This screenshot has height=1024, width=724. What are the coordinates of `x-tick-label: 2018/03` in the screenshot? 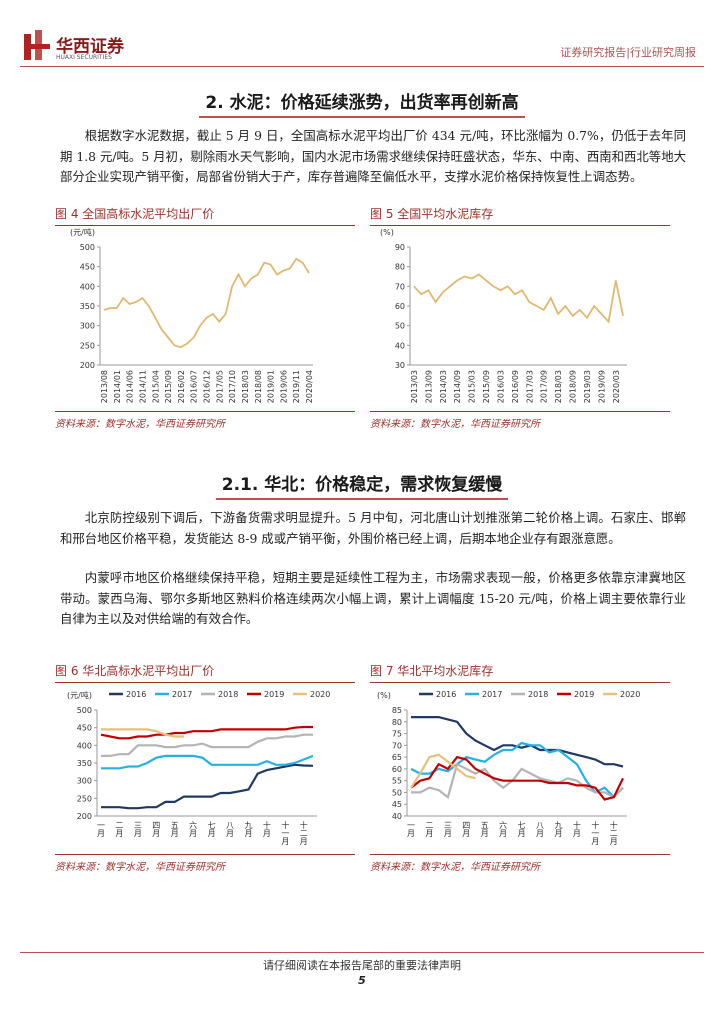 It's located at (558, 386).